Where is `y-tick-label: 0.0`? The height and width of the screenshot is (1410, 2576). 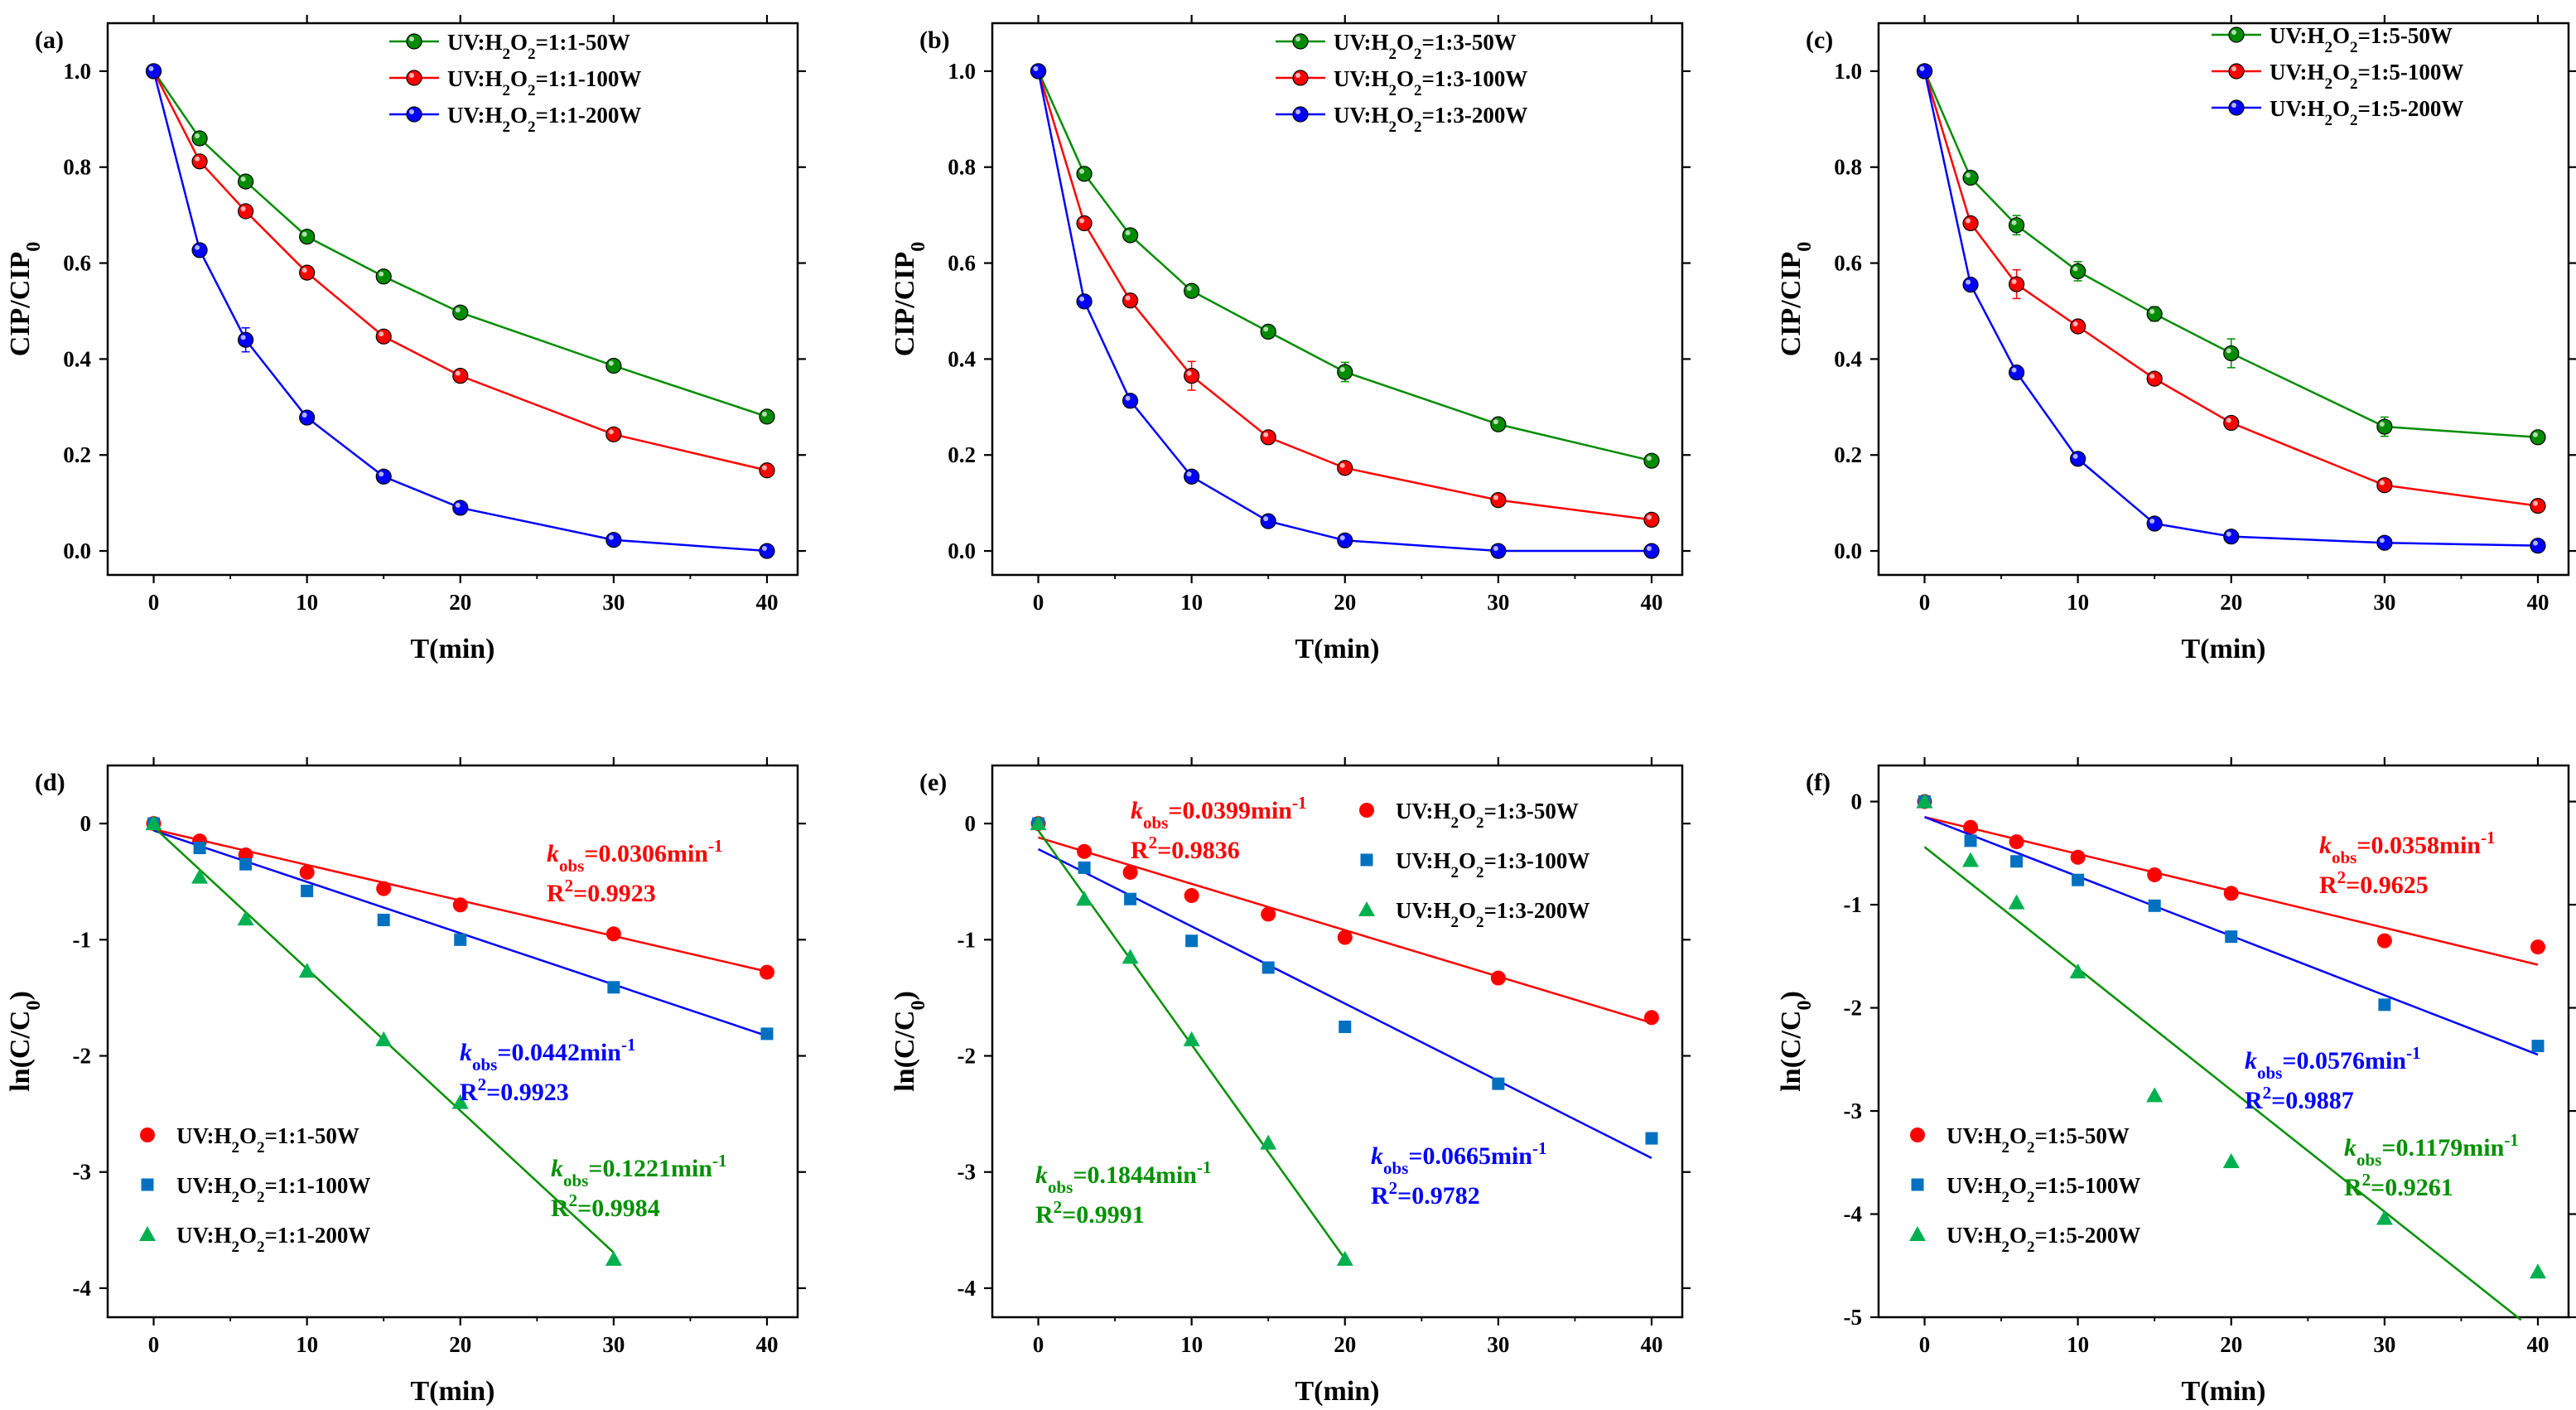
y-tick-label: 0.0 is located at coordinates (1848, 551).